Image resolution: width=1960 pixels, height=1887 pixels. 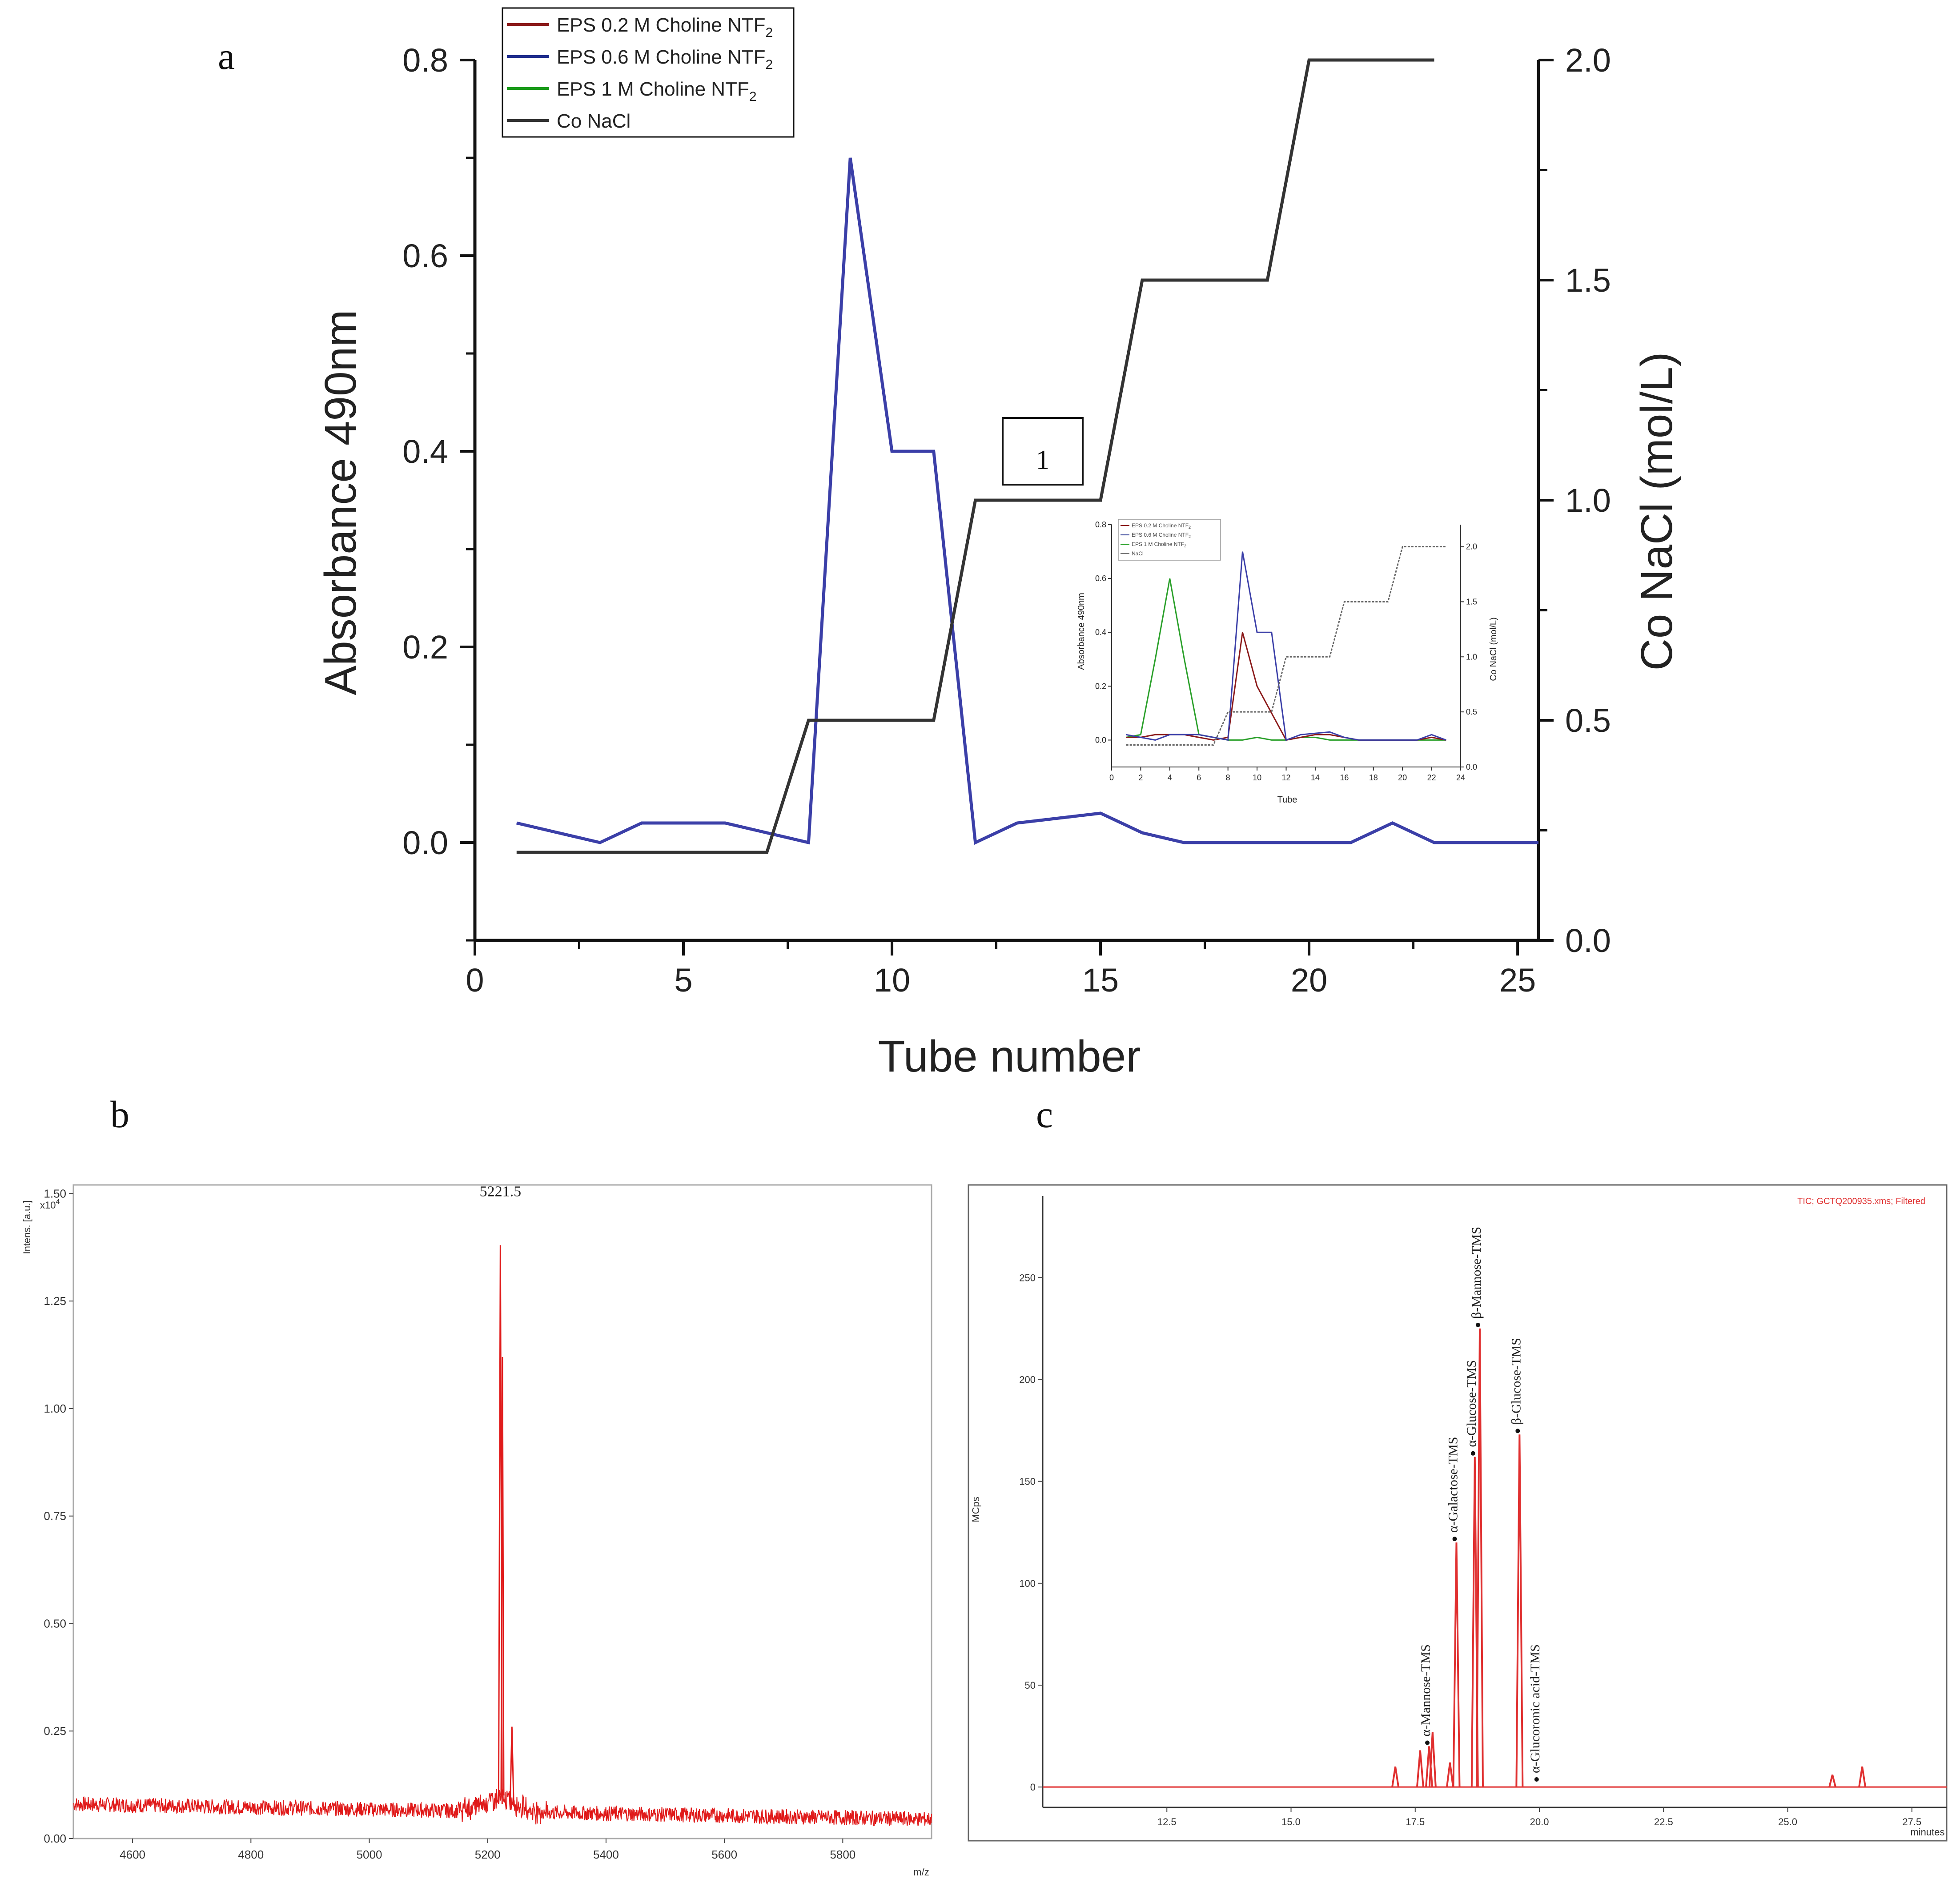 I want to click on panel-b-ylabel: Intens. [a.u.], so click(x=26, y=1227).